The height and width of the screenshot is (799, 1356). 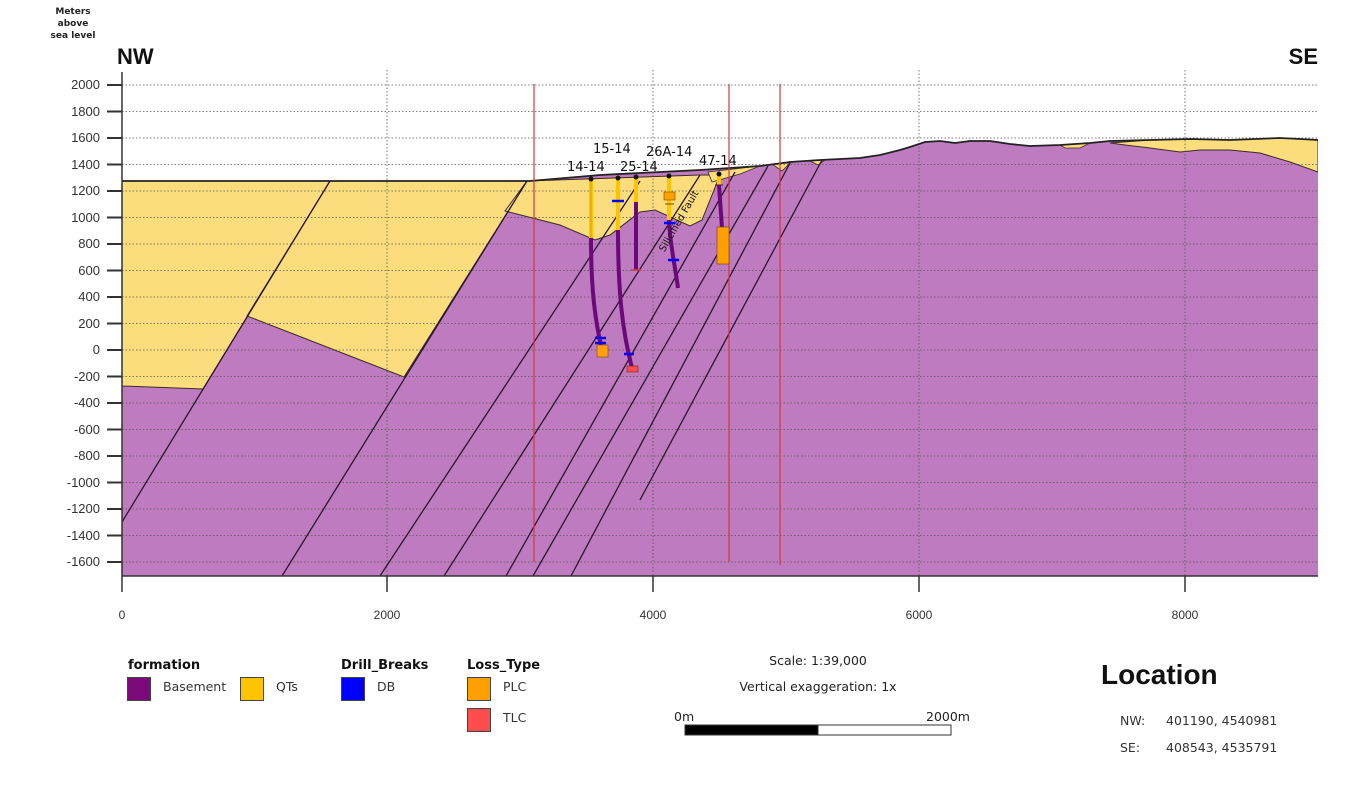 What do you see at coordinates (919, 615) in the screenshot?
I see `x-tick-6000: 6000` at bounding box center [919, 615].